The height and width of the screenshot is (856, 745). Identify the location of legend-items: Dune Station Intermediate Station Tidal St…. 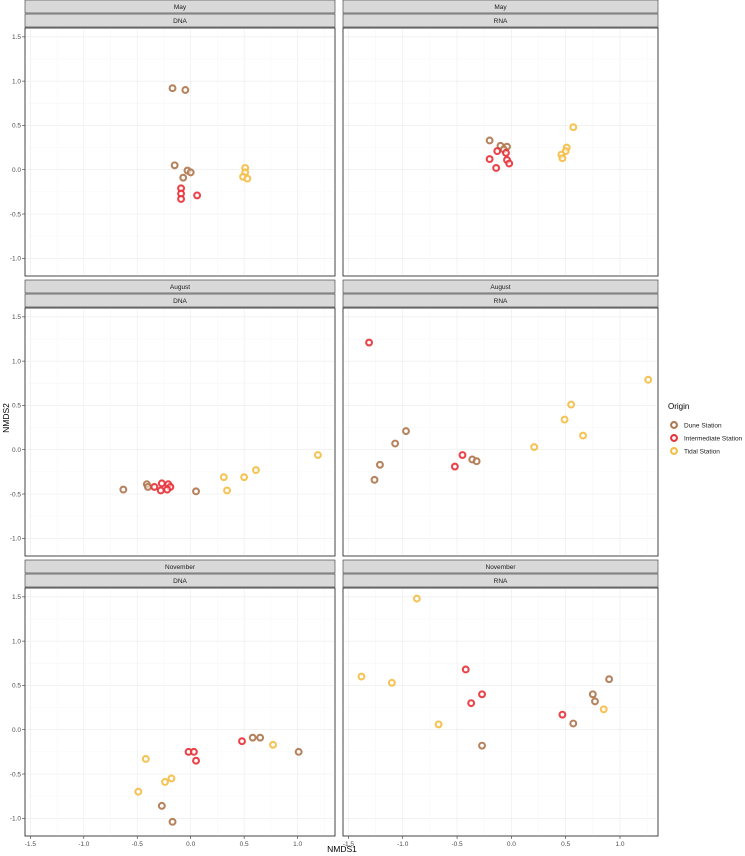
(706, 438).